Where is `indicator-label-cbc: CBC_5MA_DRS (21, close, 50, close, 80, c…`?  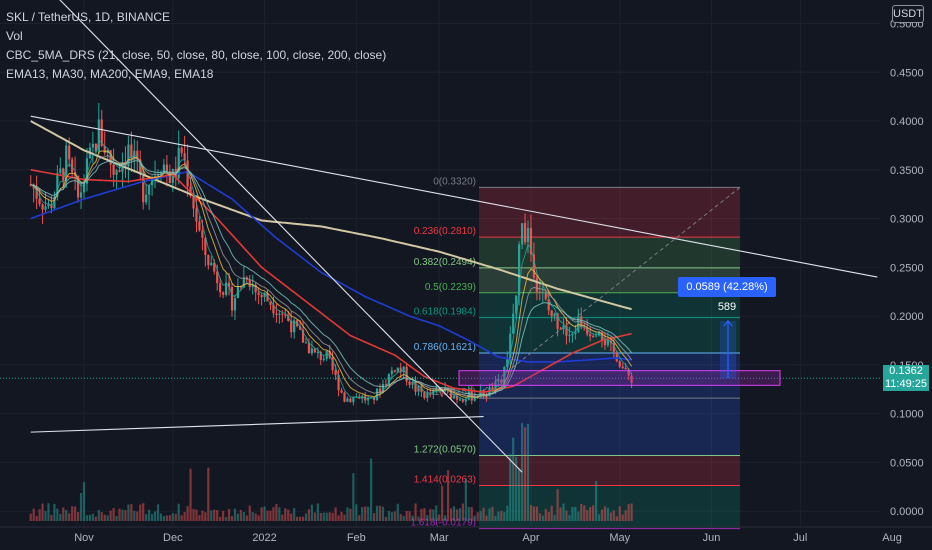 indicator-label-cbc: CBC_5MA_DRS (21, close, 50, close, 80, c… is located at coordinates (196, 55).